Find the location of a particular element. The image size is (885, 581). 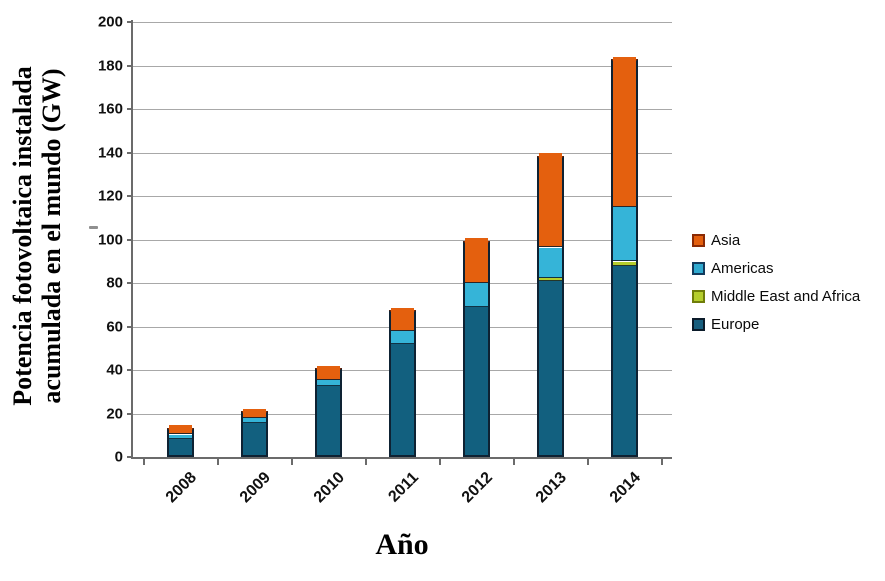

bar-segment-2014-americas is located at coordinates (624, 234).